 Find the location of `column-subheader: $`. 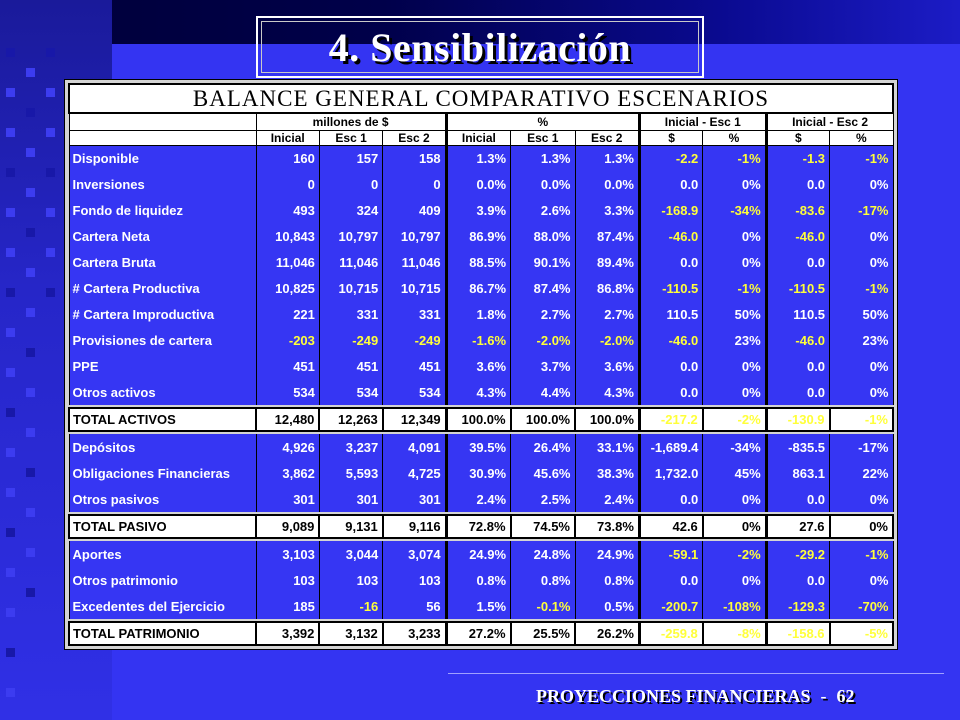

column-subheader: $ is located at coordinates (671, 137).